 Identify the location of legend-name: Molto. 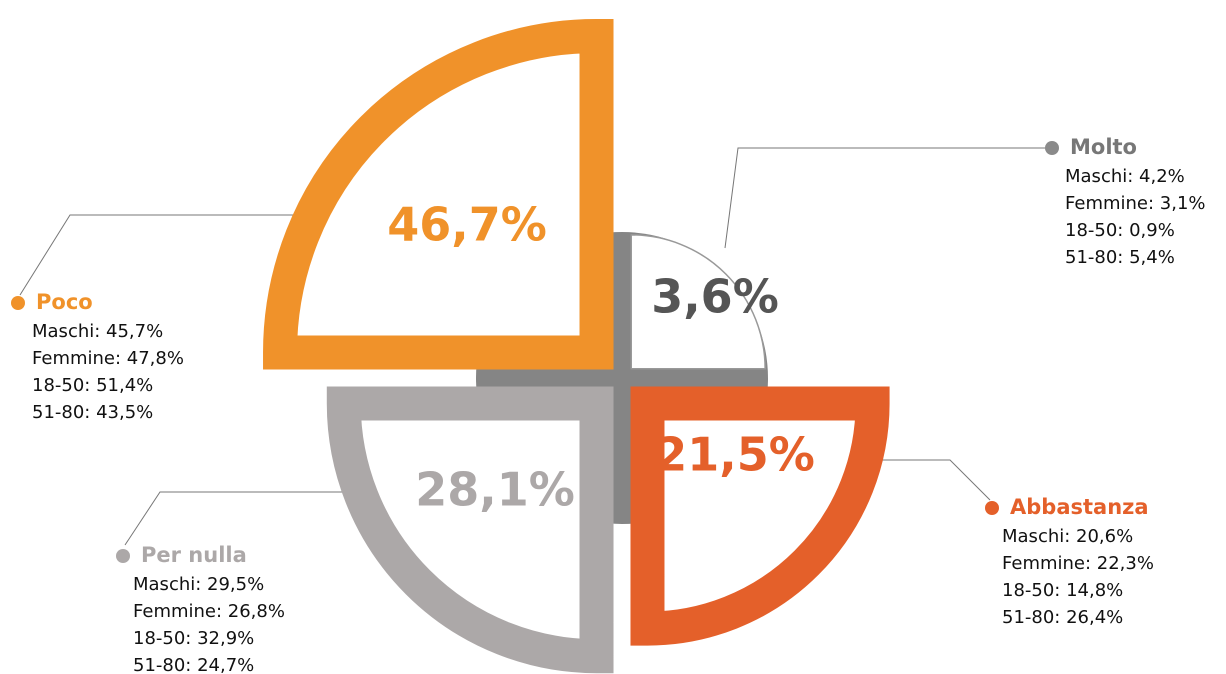
(1103, 147).